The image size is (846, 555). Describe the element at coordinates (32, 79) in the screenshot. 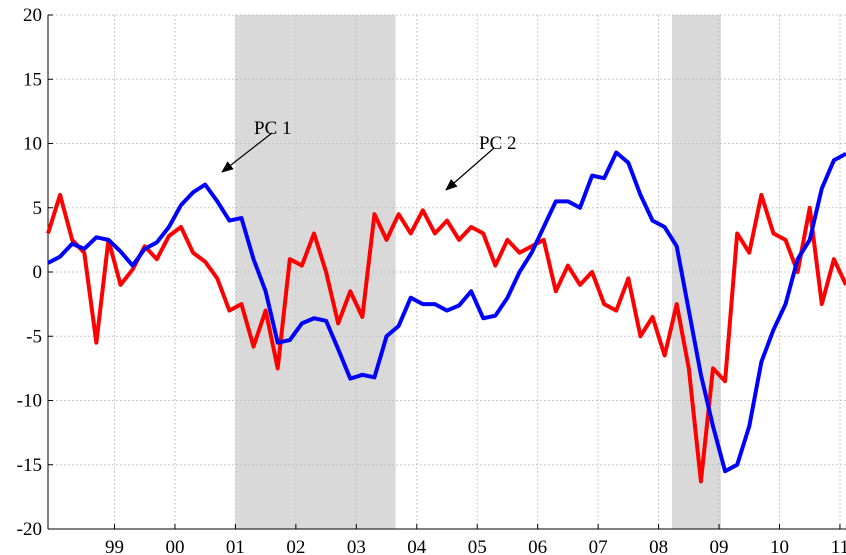

I see `y-tick-label: 15` at that location.